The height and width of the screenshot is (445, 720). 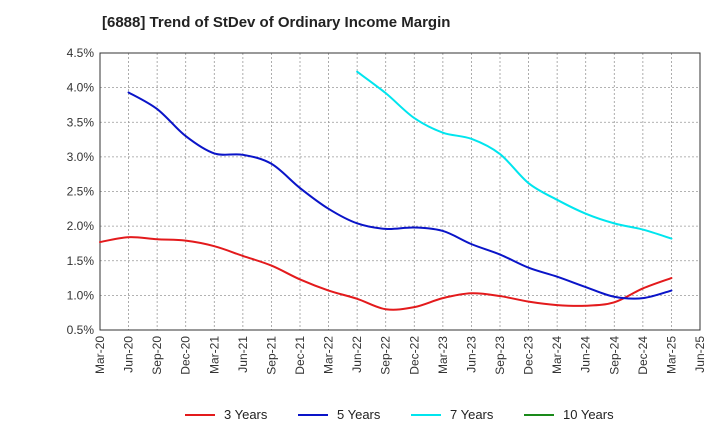 What do you see at coordinates (81, 261) in the screenshot?
I see `y-tick-label: 1.5%` at bounding box center [81, 261].